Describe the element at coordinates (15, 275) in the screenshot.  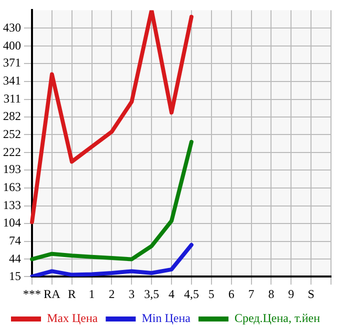
I see `y-tick-label: 15` at that location.